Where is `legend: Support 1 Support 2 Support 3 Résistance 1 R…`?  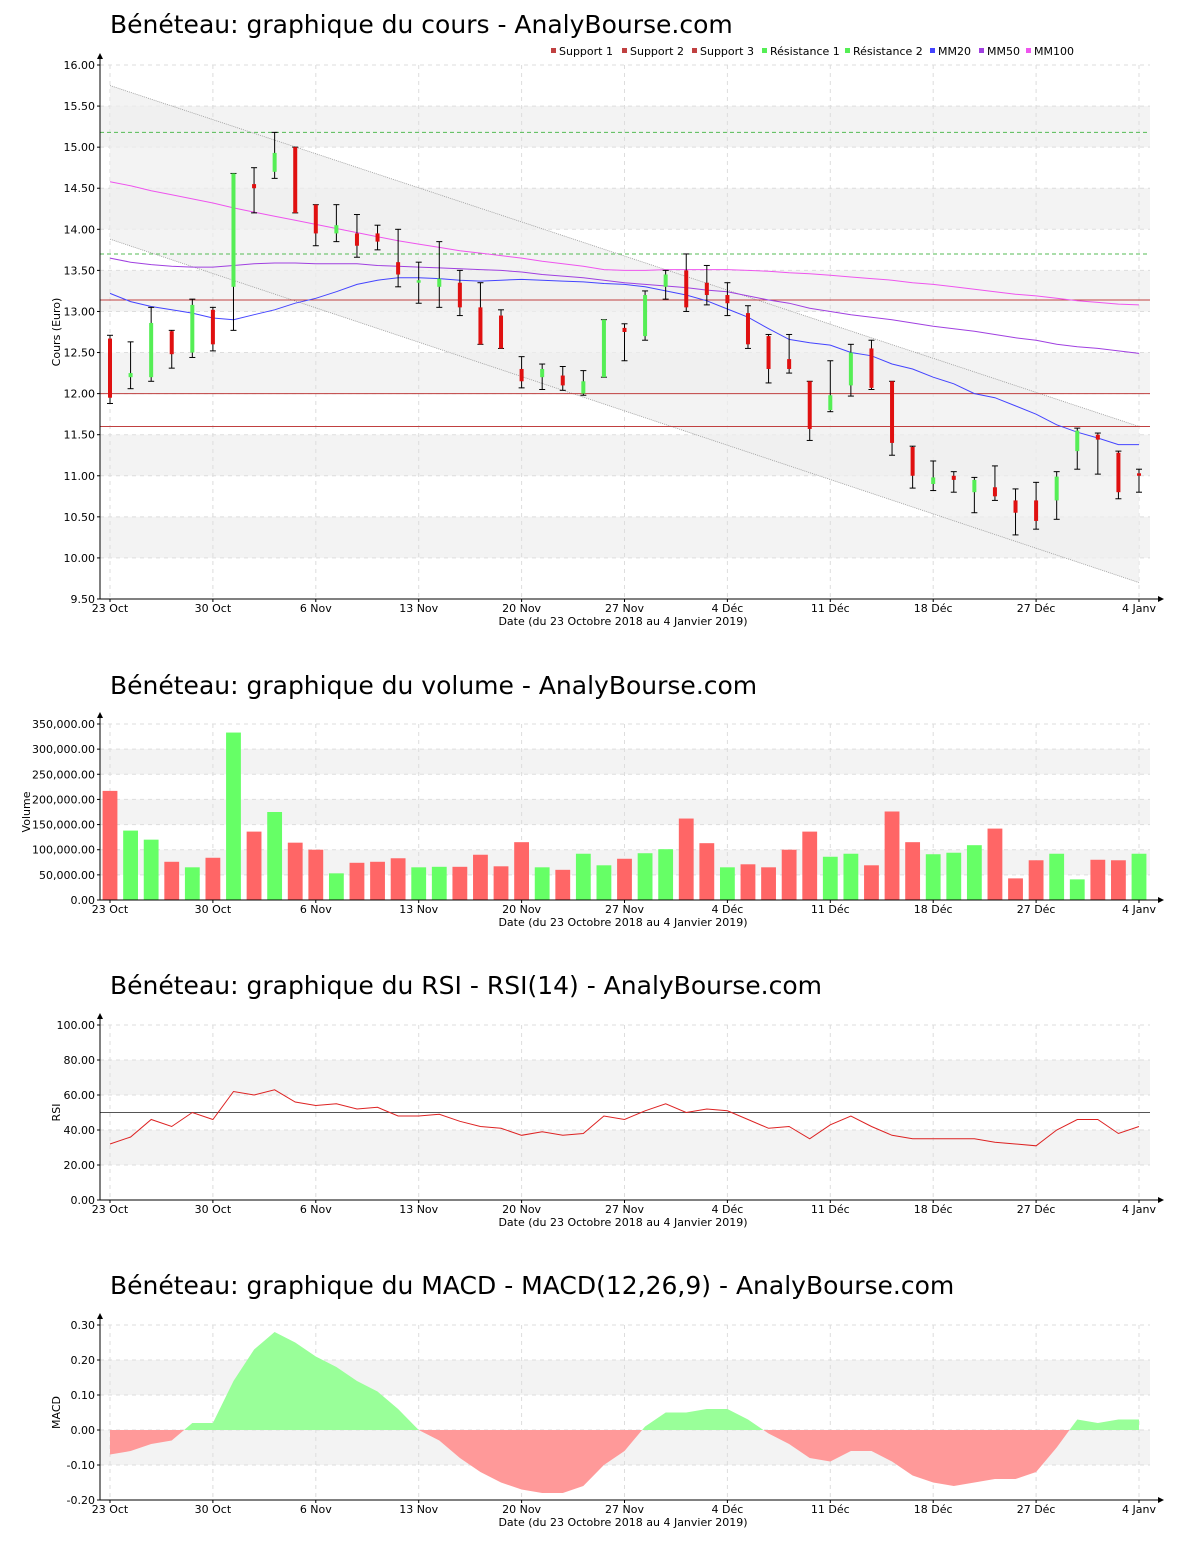 legend: Support 1 Support 2 Support 3 Résistance 1 R… is located at coordinates (812, 51).